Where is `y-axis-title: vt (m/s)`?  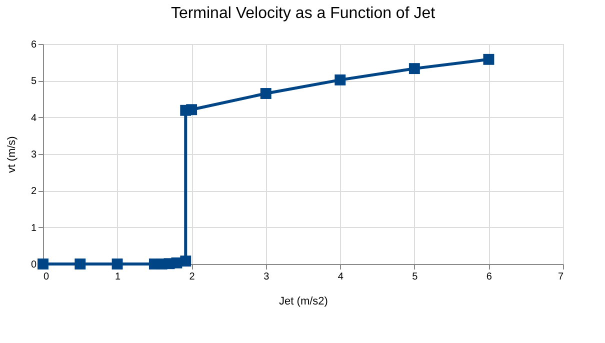
y-axis-title: vt (m/s) is located at coordinates (12, 154).